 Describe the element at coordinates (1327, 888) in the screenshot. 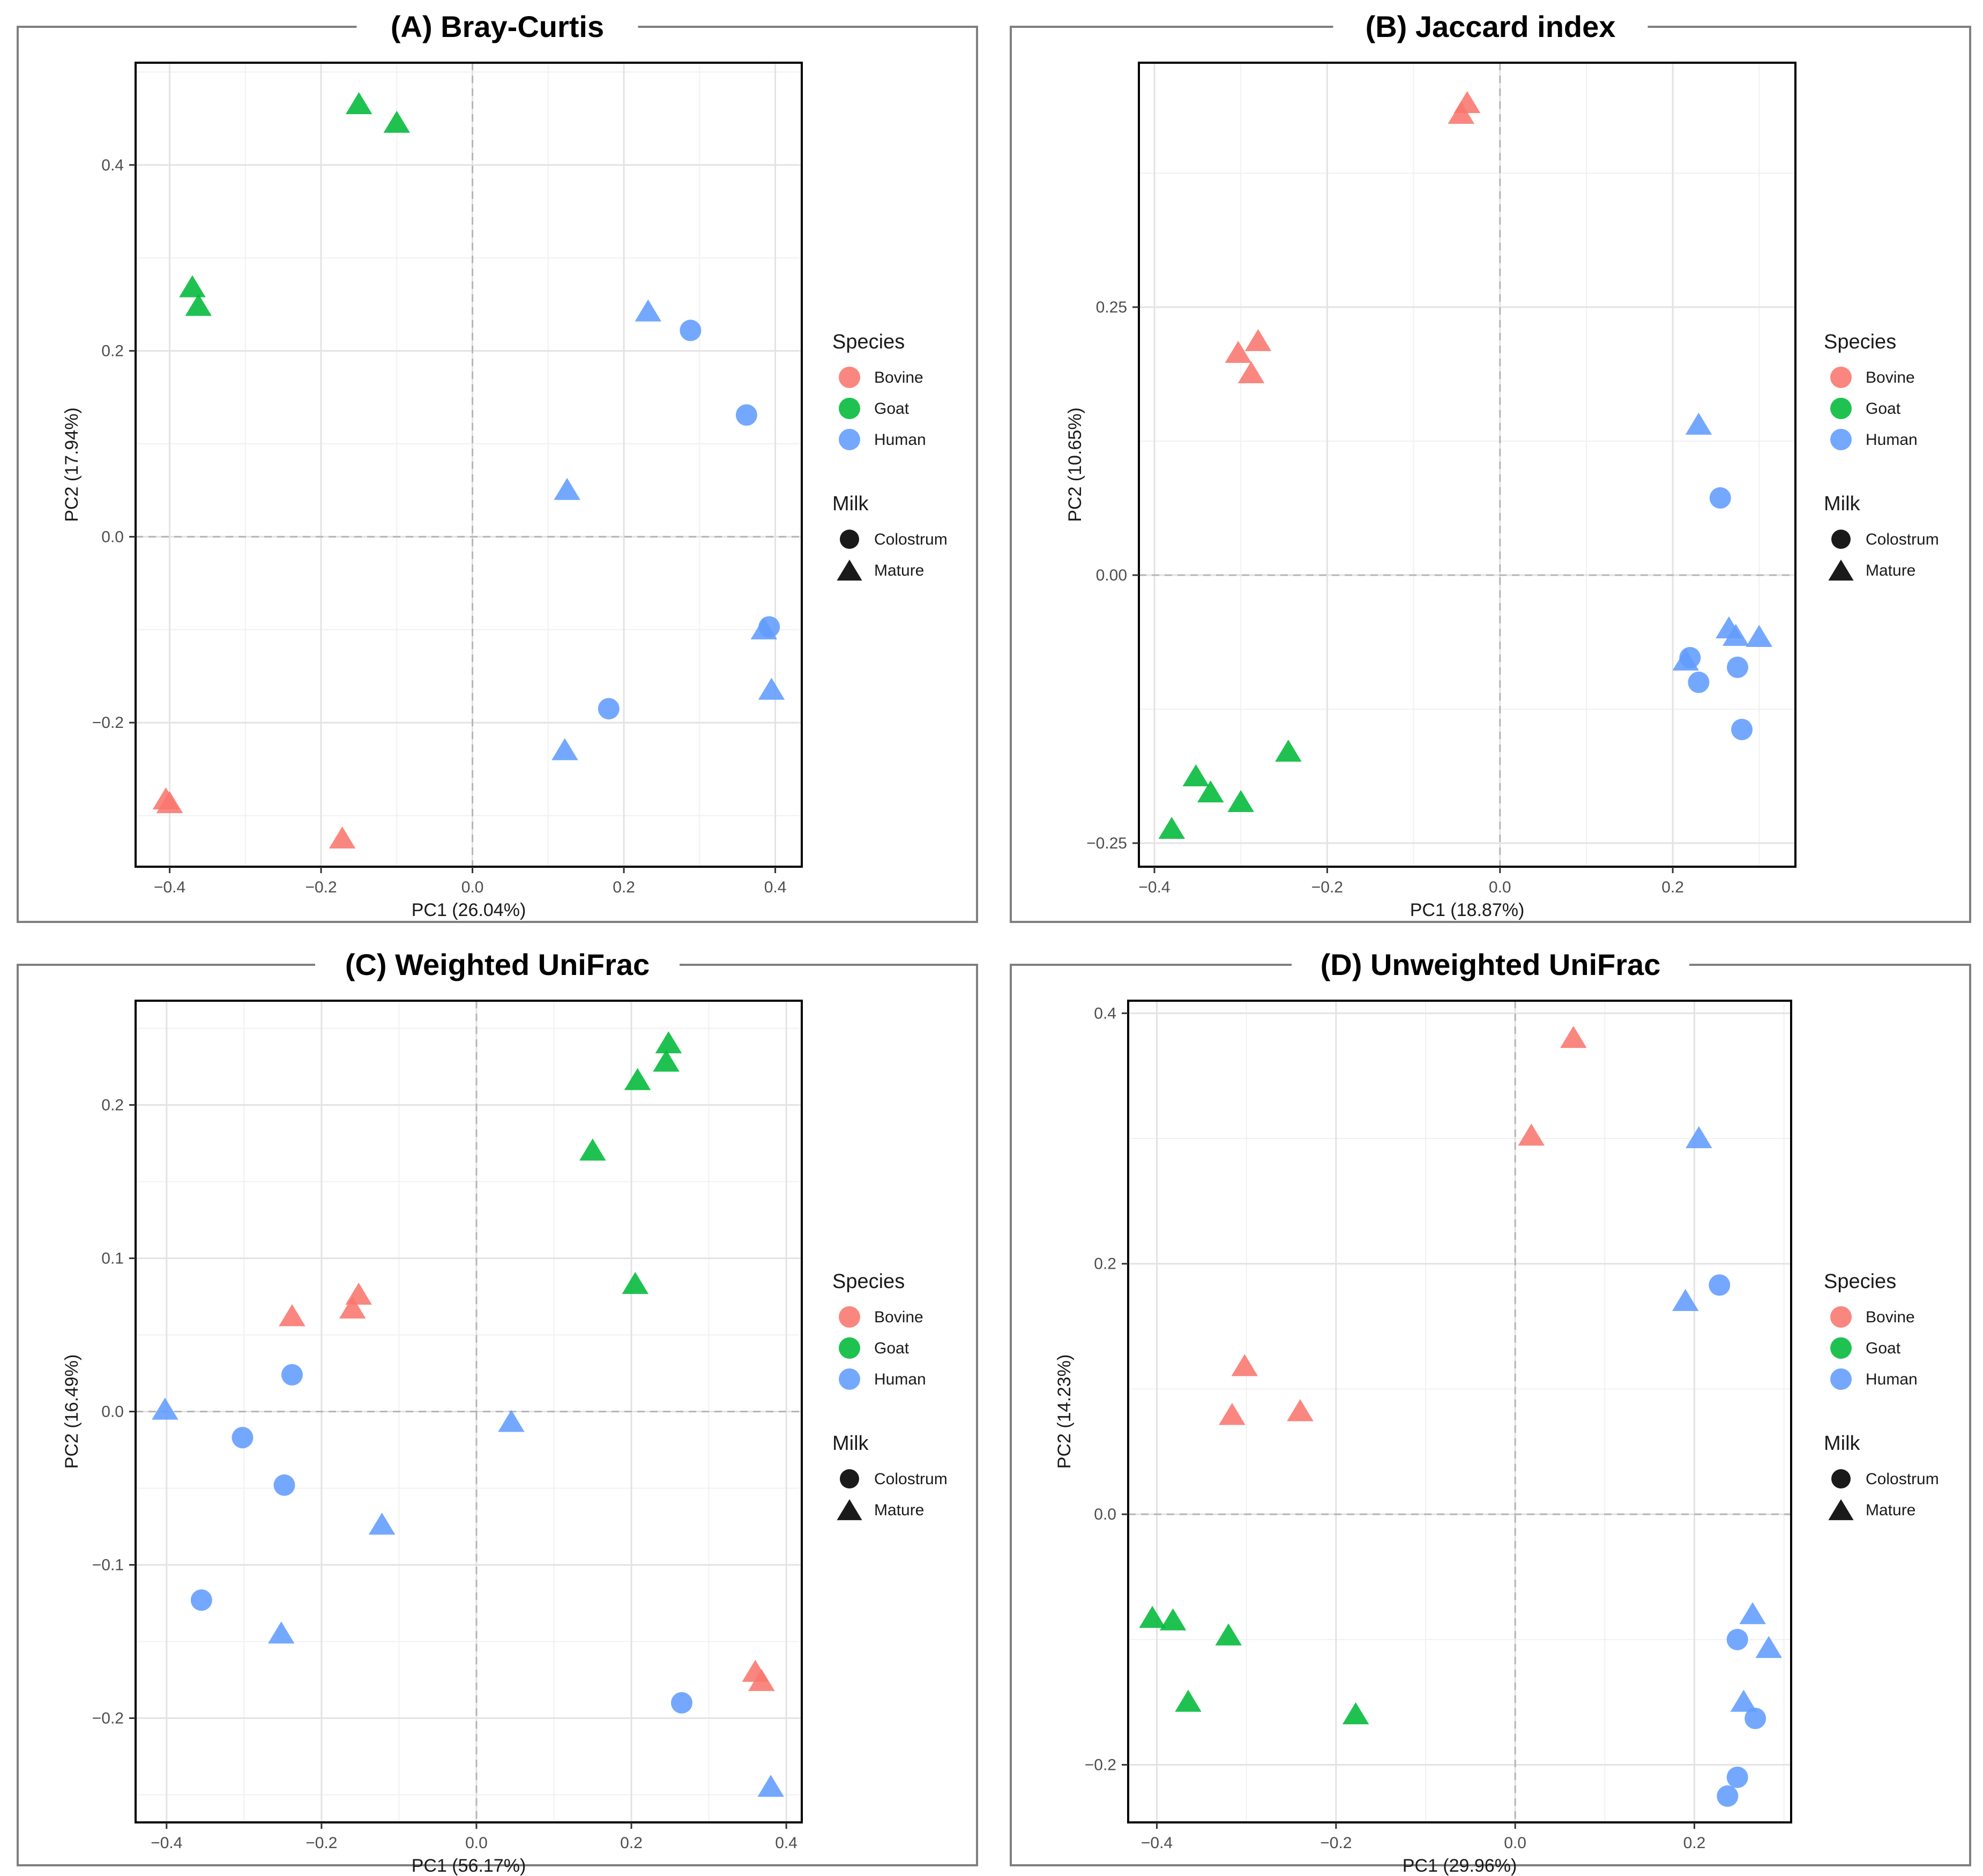

I see `x-tick-label: −0.2` at that location.